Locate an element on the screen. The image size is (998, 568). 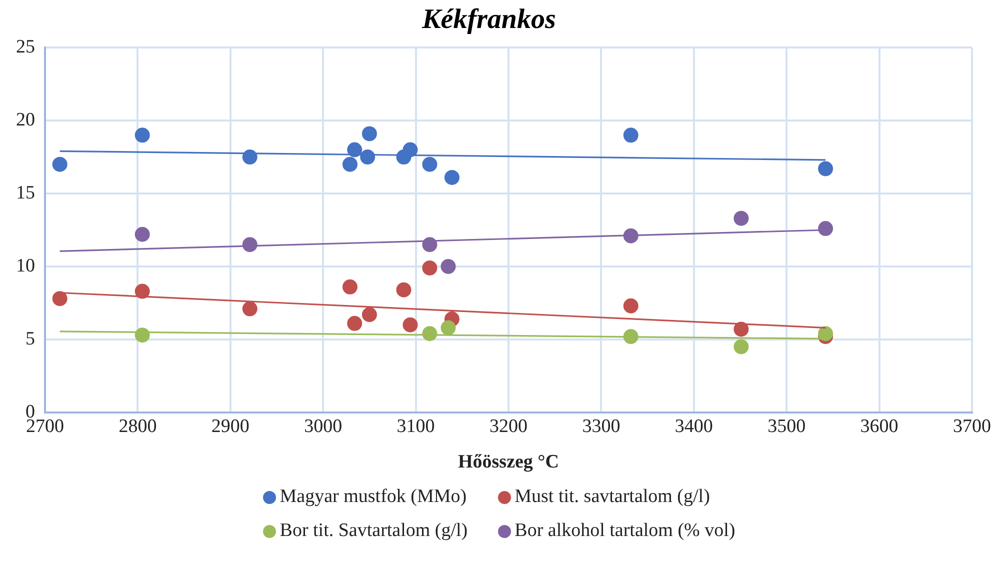
legend-label: Magyar mustfok (MMo) is located at coordinates (373, 497).